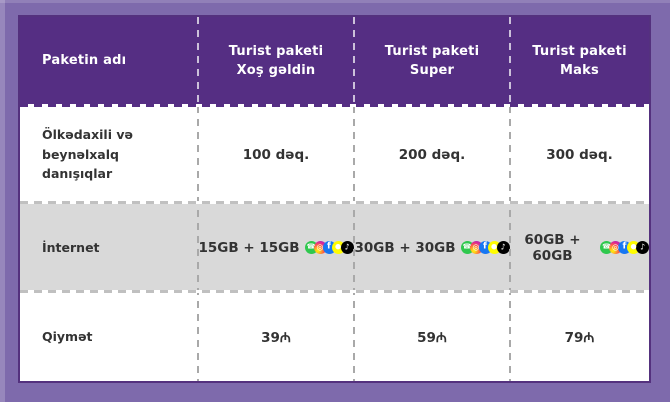 The image size is (670, 402). I want to click on price-value-super: 59₼, so click(432, 337).